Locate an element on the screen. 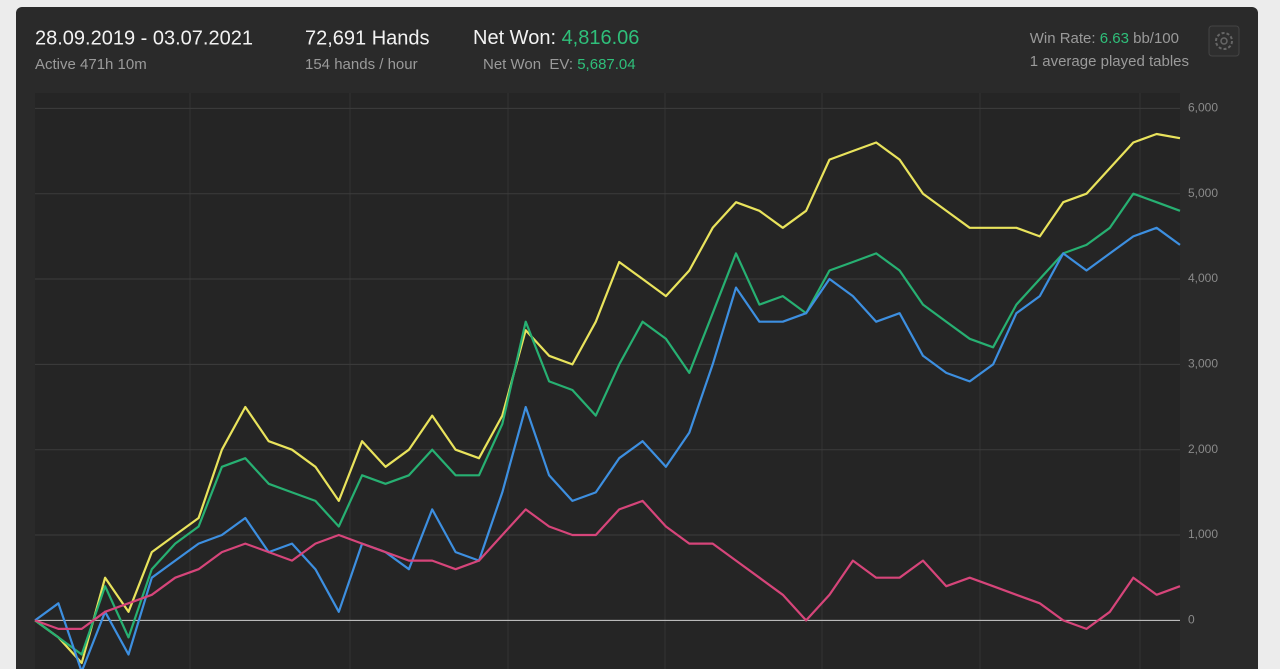 This screenshot has height=669, width=1280. net-won-ev: Net Won EV: 5,687.04 is located at coordinates (559, 64).